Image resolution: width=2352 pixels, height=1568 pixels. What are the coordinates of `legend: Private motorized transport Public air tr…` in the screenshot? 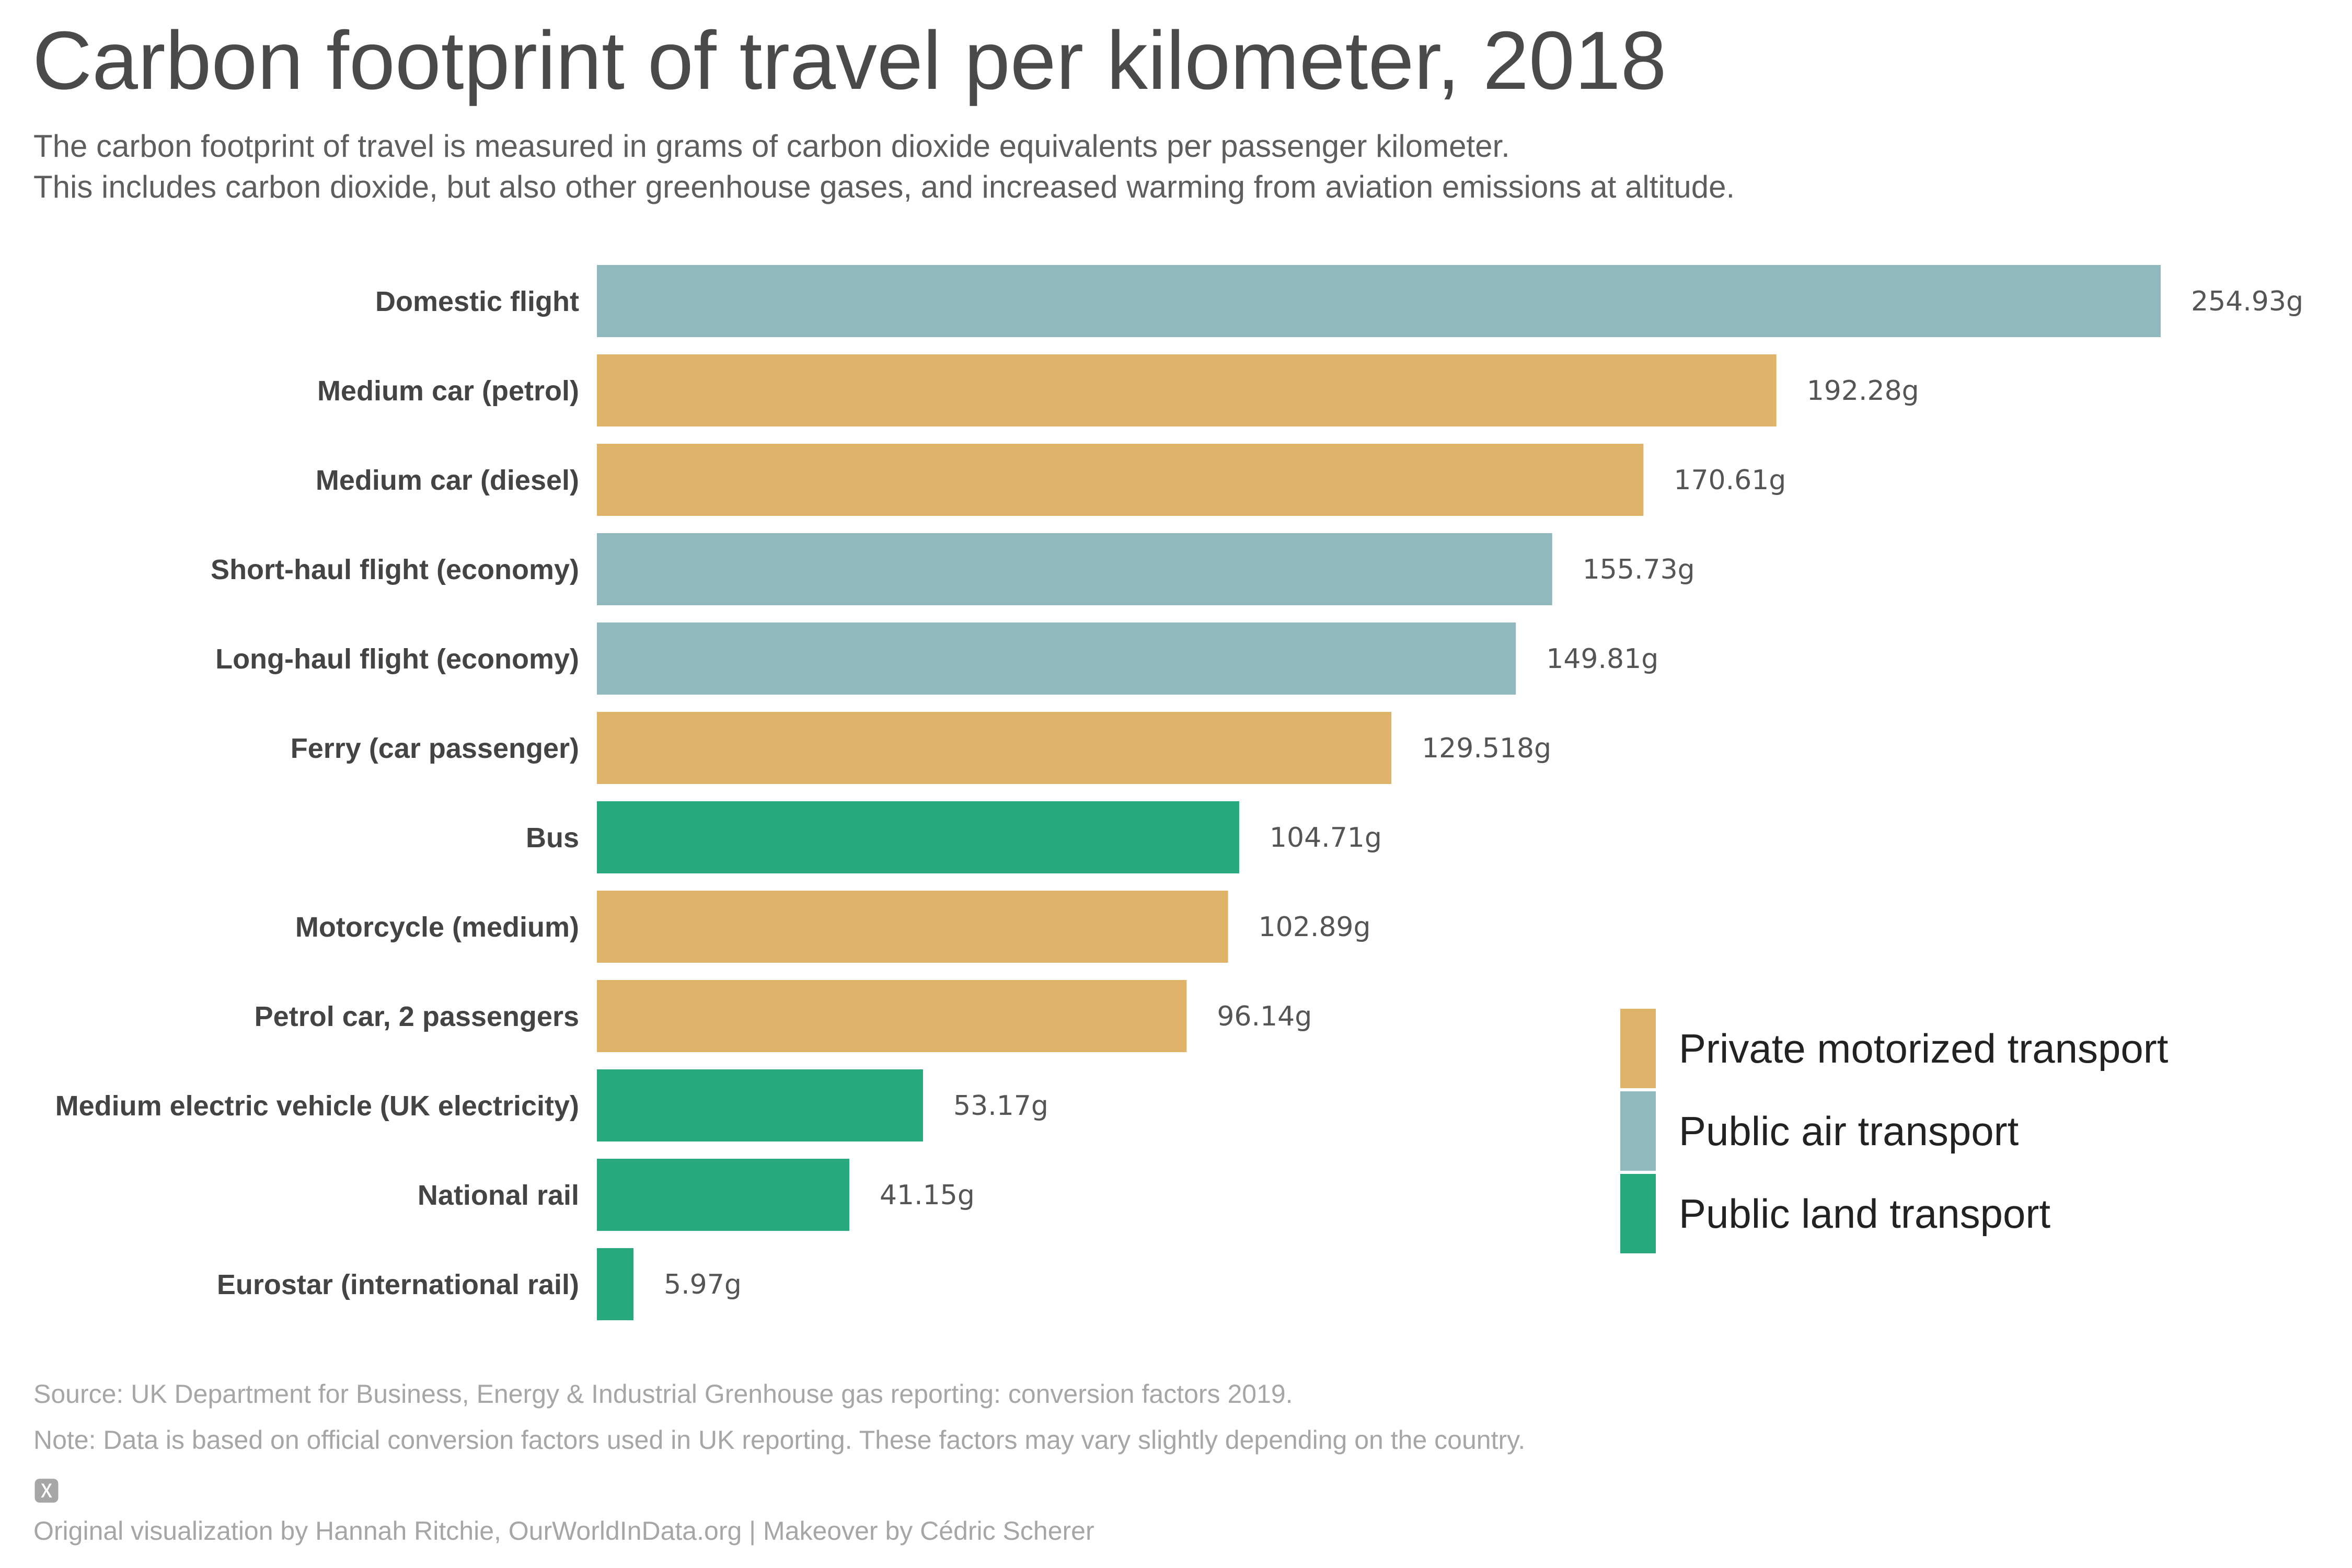 It's located at (1894, 1131).